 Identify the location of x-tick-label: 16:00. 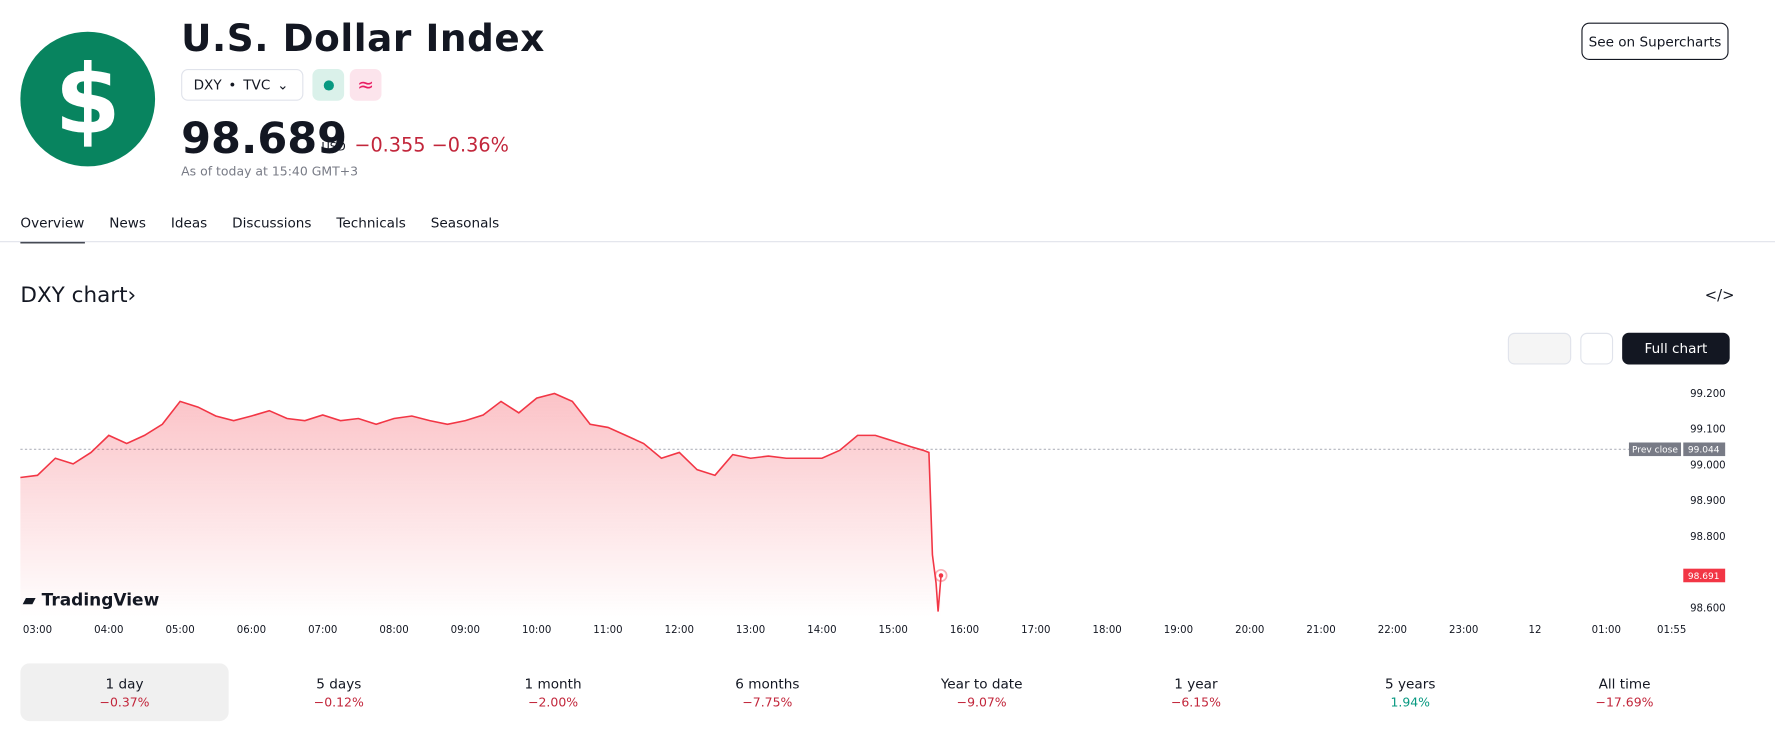
(964, 630).